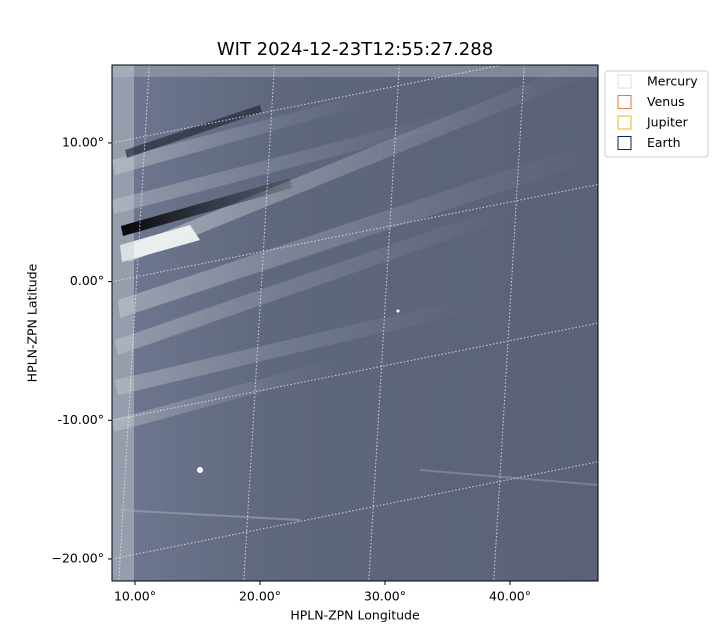 The width and height of the screenshot is (720, 644). Describe the element at coordinates (385, 596) in the screenshot. I see `x-tick-label: 30.00°` at that location.